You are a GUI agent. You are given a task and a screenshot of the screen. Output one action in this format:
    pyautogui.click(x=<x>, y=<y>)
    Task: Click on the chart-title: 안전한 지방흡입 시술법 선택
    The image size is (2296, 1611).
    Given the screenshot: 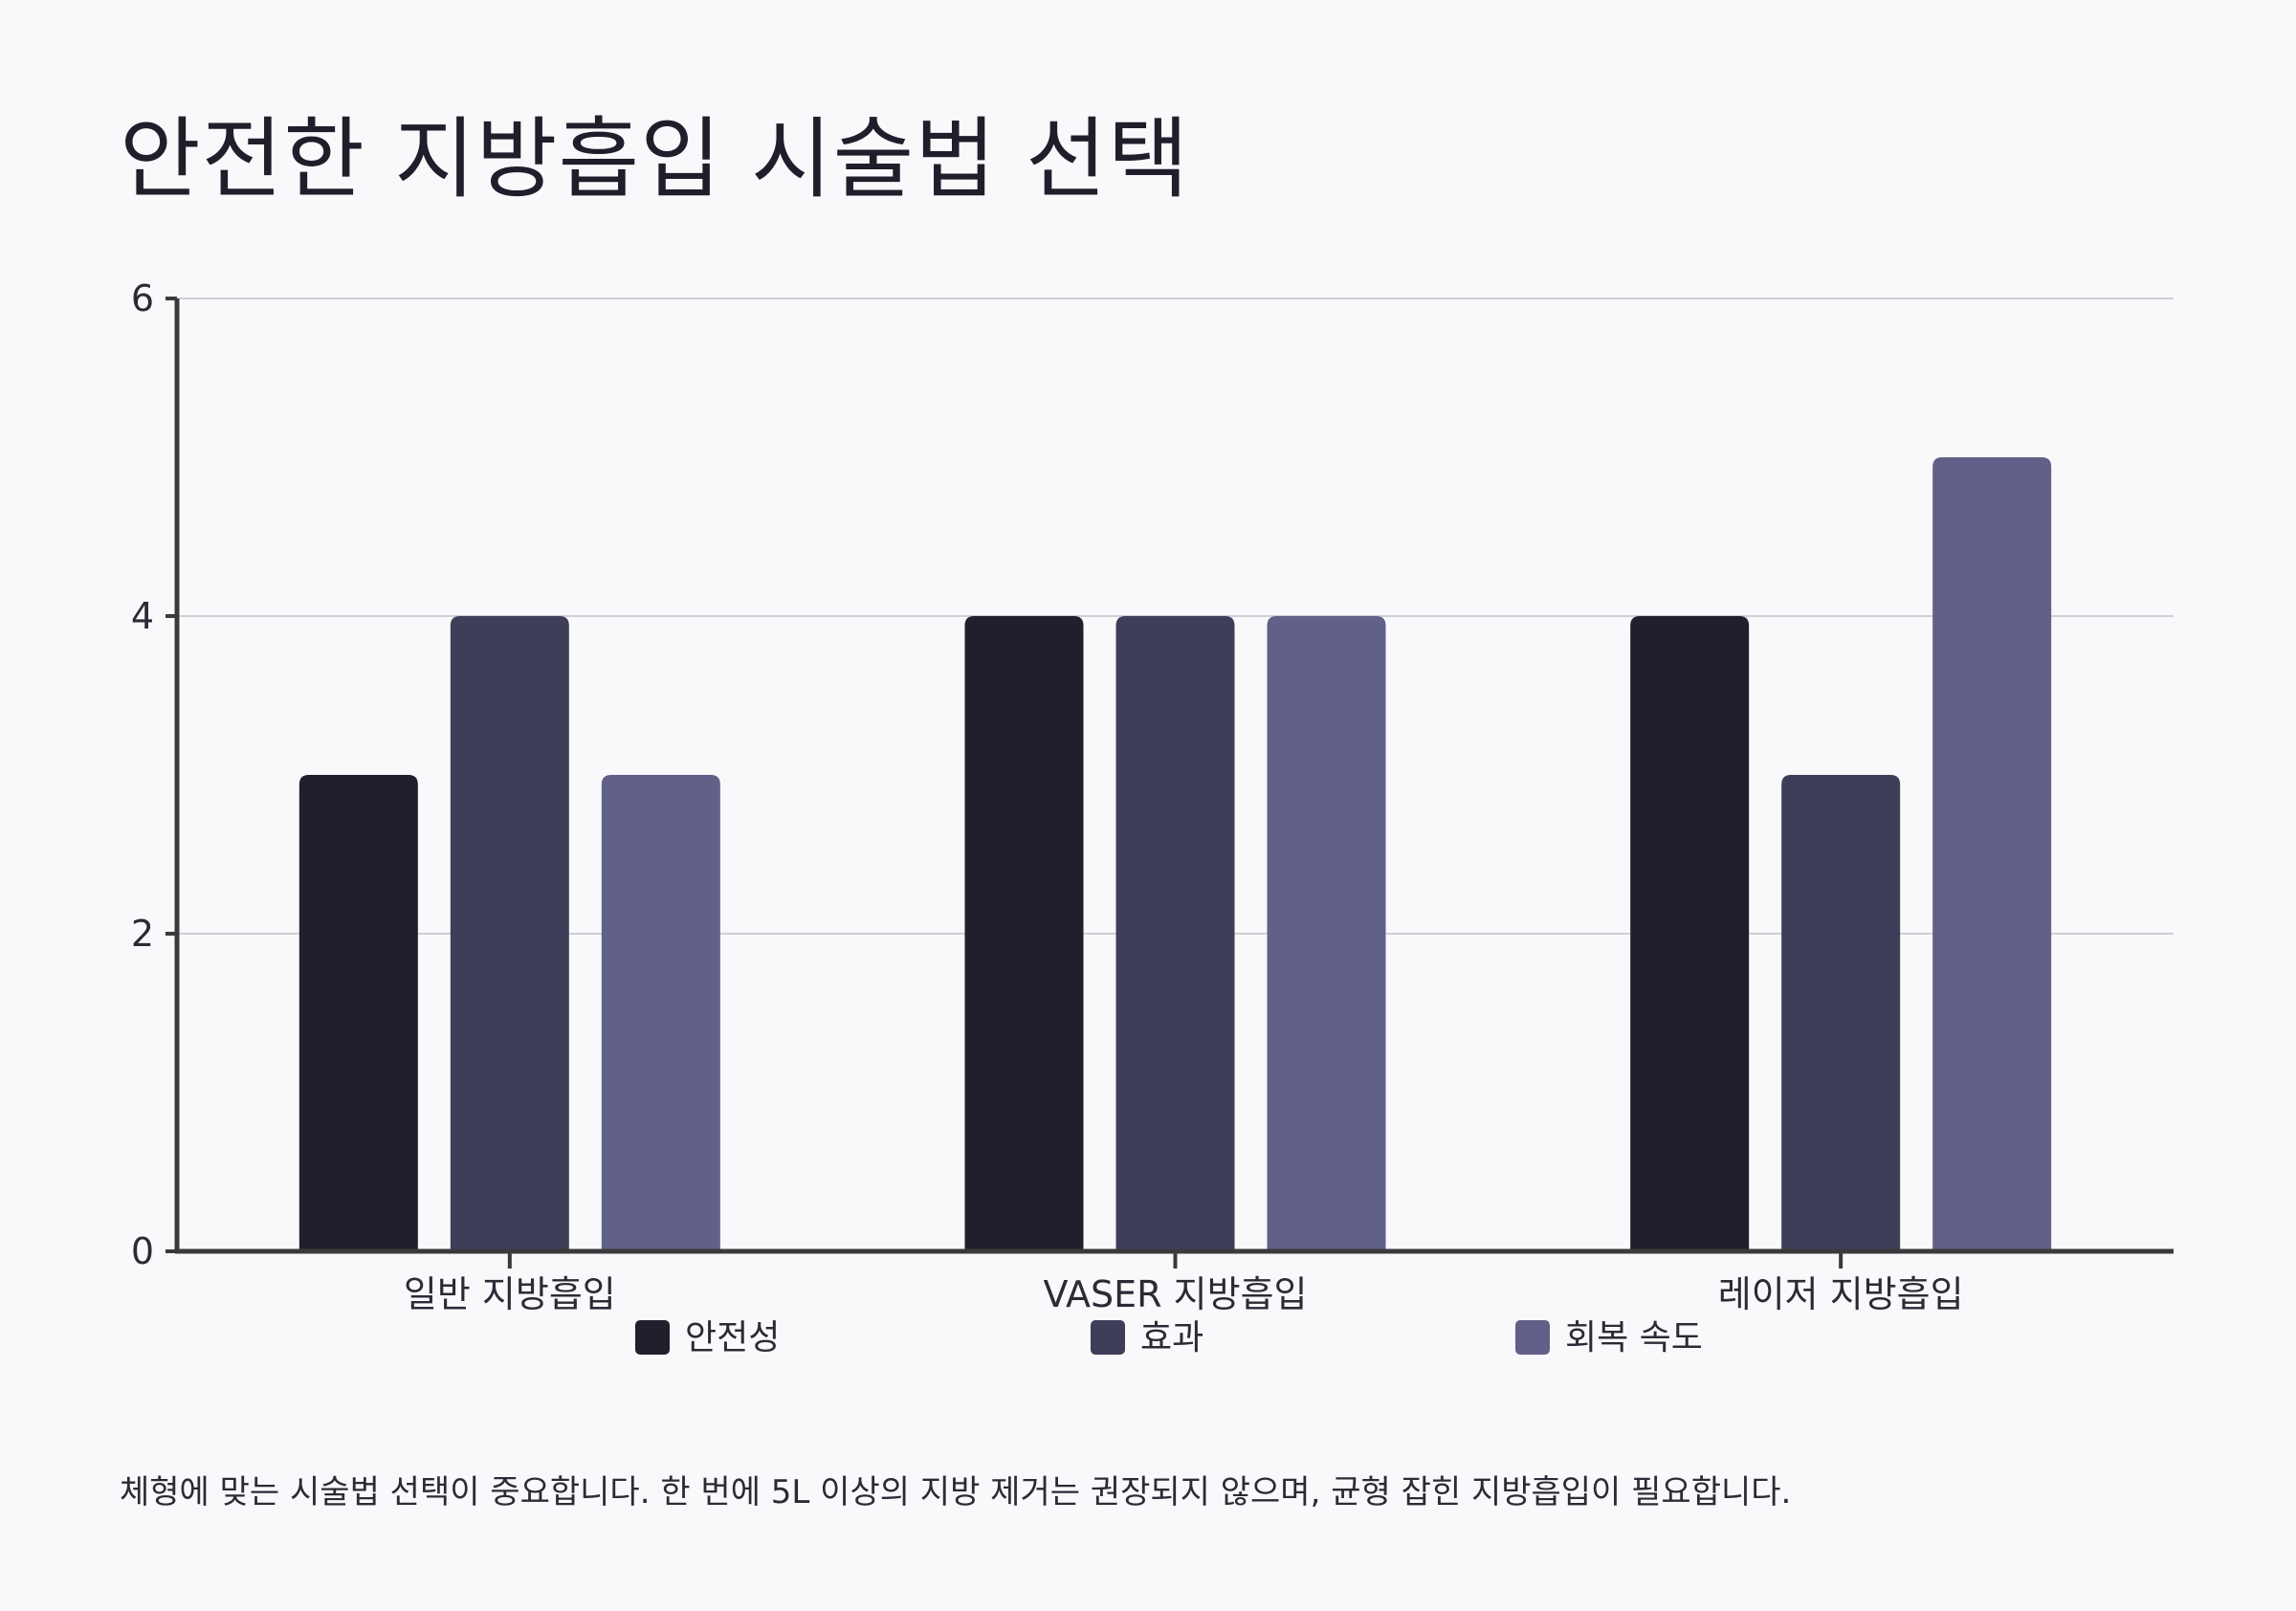 What is the action you would take?
    pyautogui.click(x=655, y=159)
    